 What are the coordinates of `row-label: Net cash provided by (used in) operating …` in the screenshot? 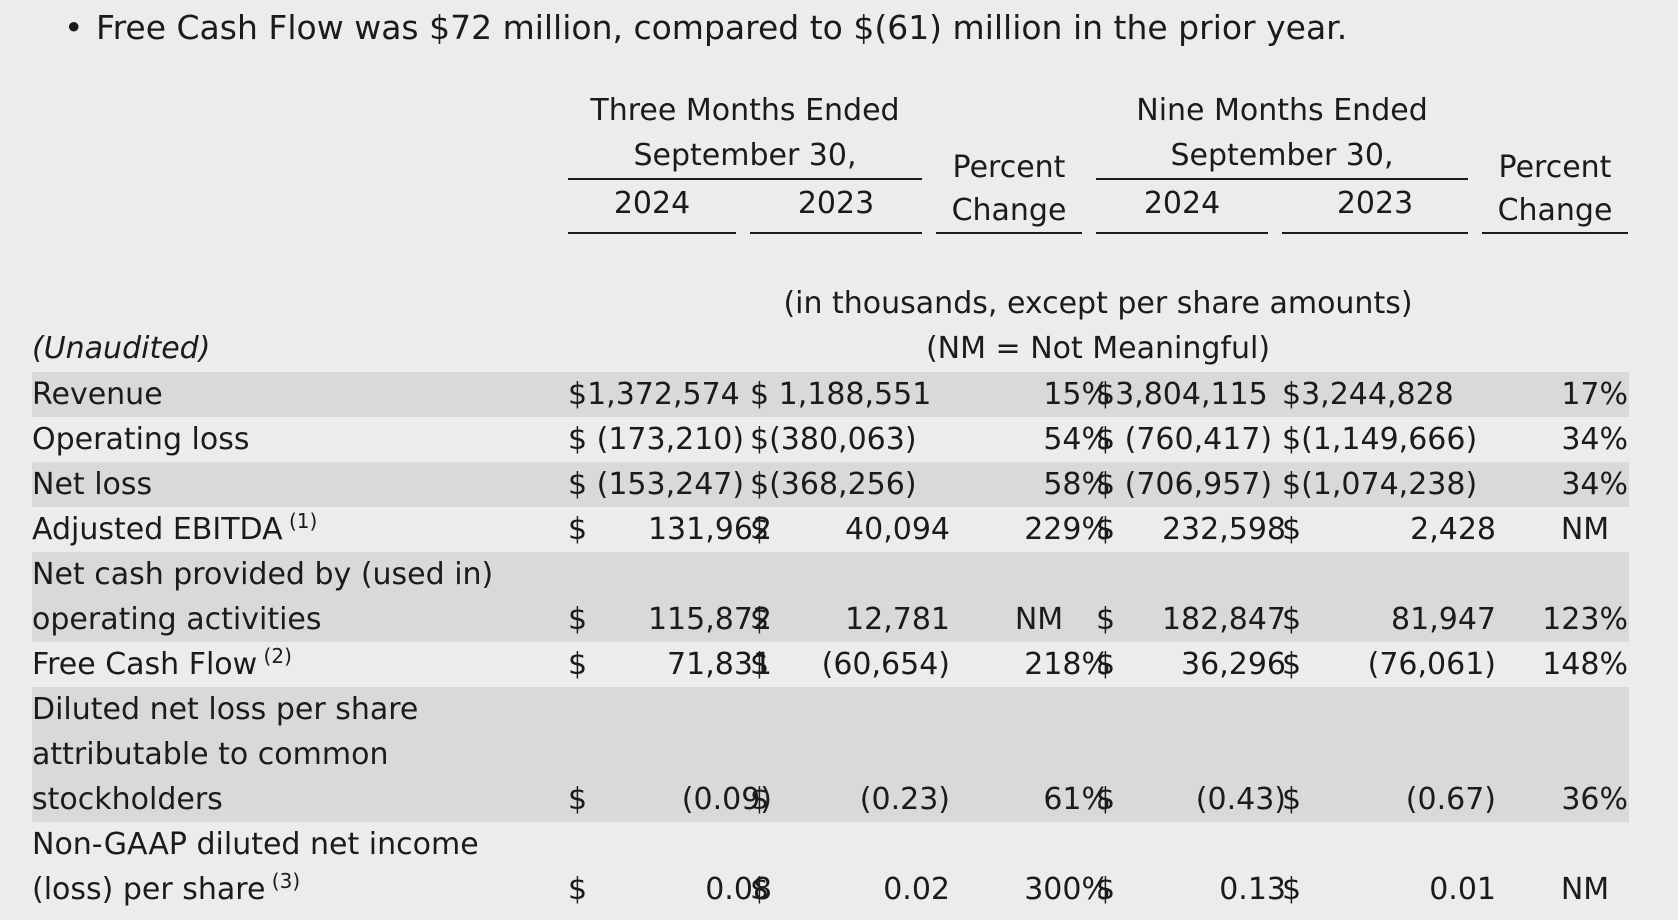 It's located at (262, 597).